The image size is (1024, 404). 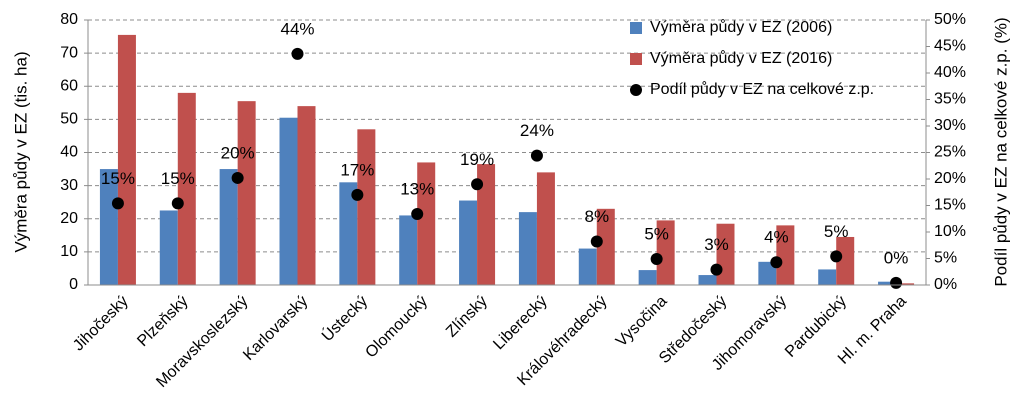 What do you see at coordinates (950, 72) in the screenshot?
I see `y2-tick-label: 40%` at bounding box center [950, 72].